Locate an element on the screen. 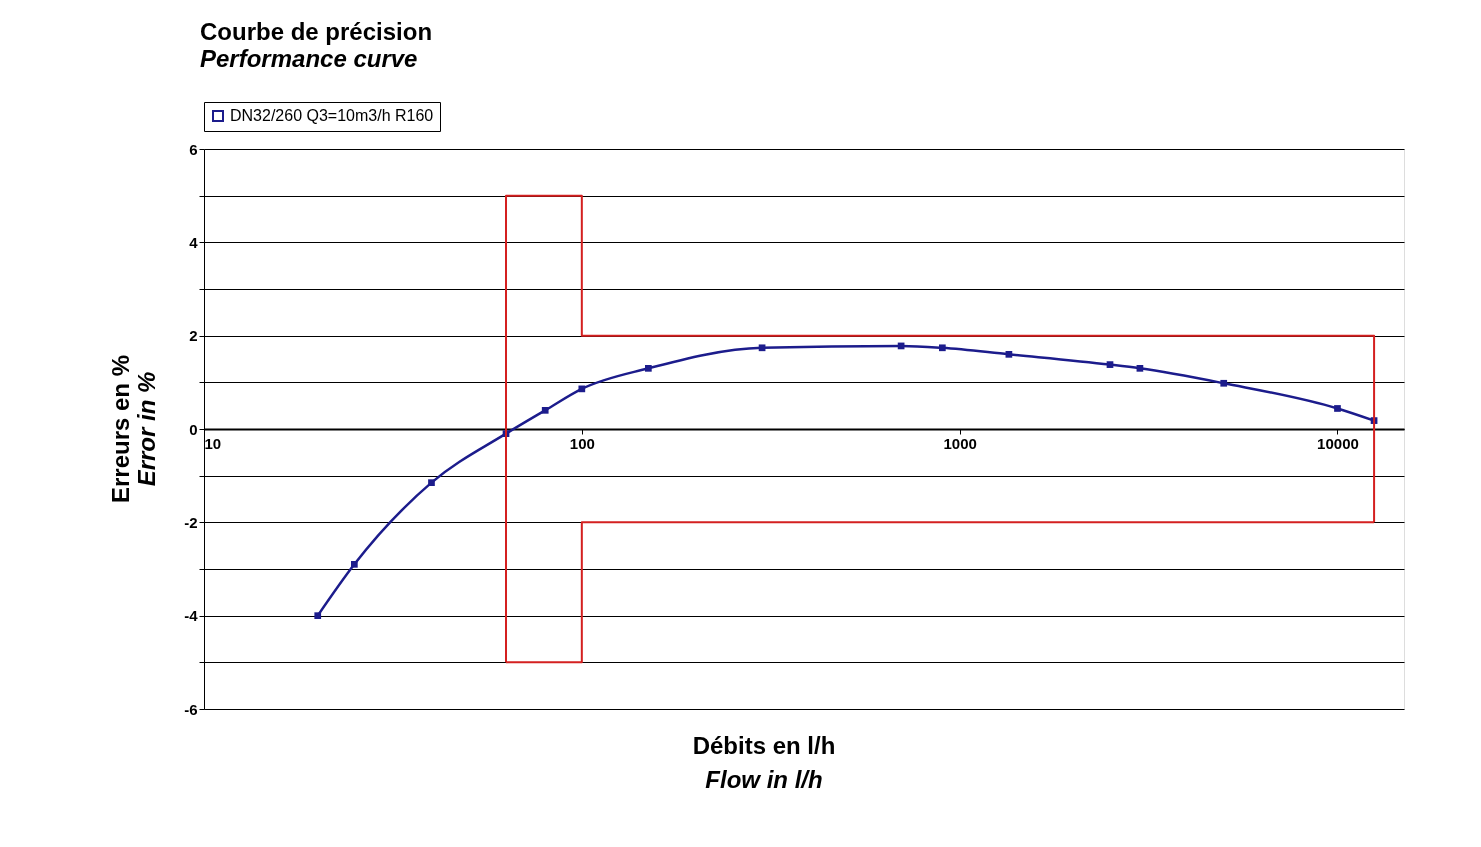 Image resolution: width=1481 pixels, height=847 pixels. y-tick-label: 4 is located at coordinates (194, 242).